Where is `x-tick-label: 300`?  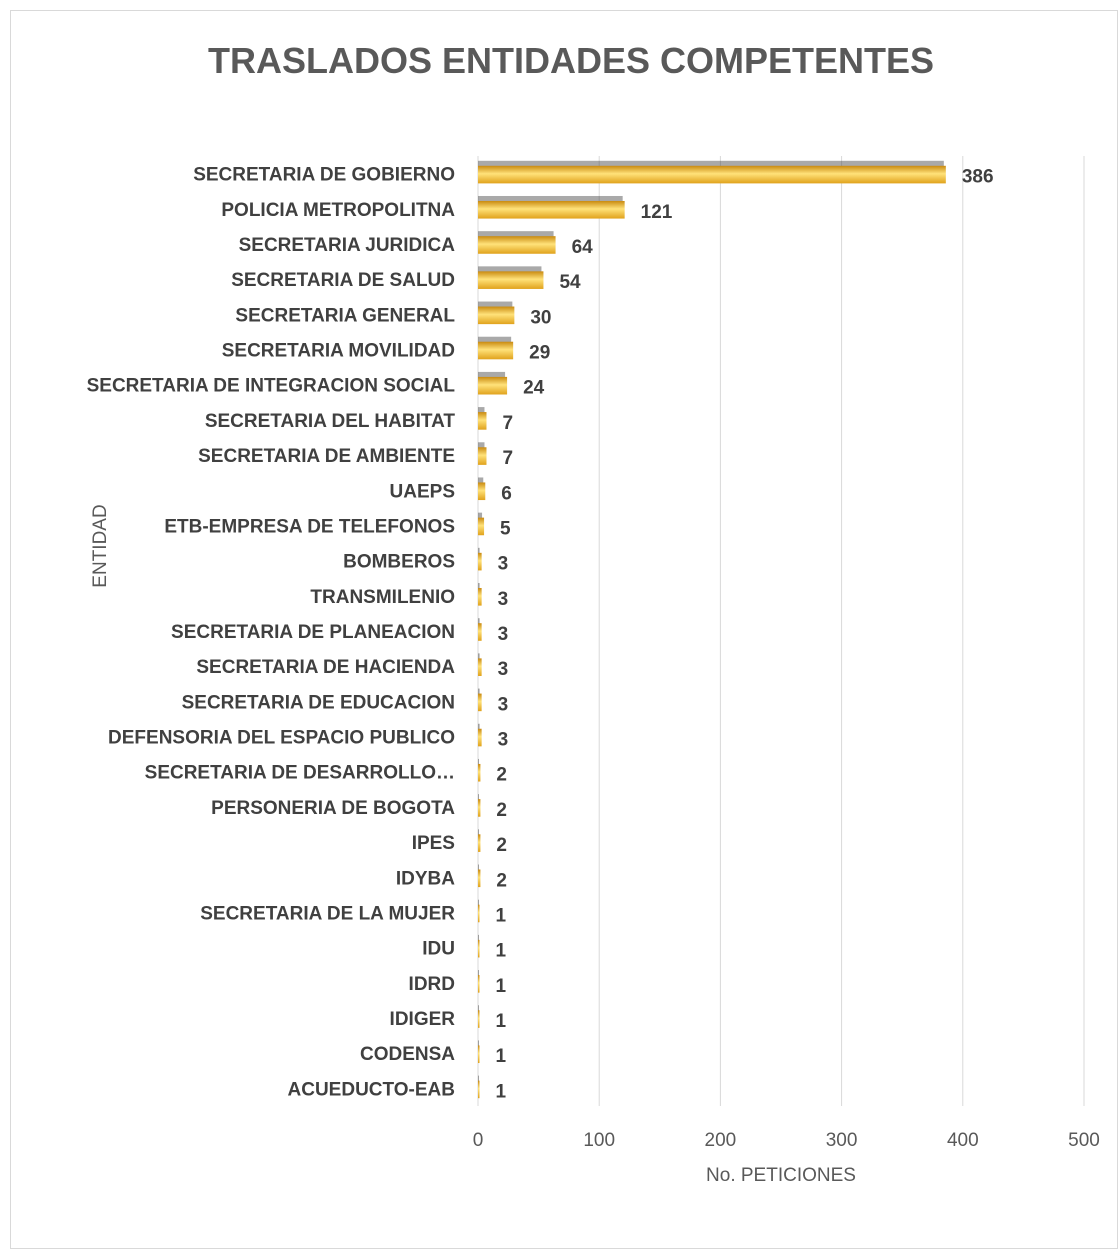
x-tick-label: 300 is located at coordinates (842, 1140).